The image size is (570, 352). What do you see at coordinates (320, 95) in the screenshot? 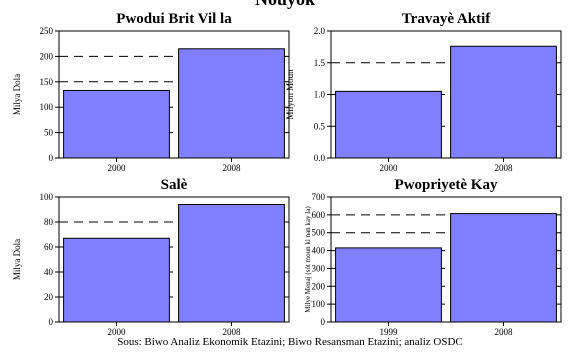
I see `y-tick-label-active-workers: 1.0` at bounding box center [320, 95].